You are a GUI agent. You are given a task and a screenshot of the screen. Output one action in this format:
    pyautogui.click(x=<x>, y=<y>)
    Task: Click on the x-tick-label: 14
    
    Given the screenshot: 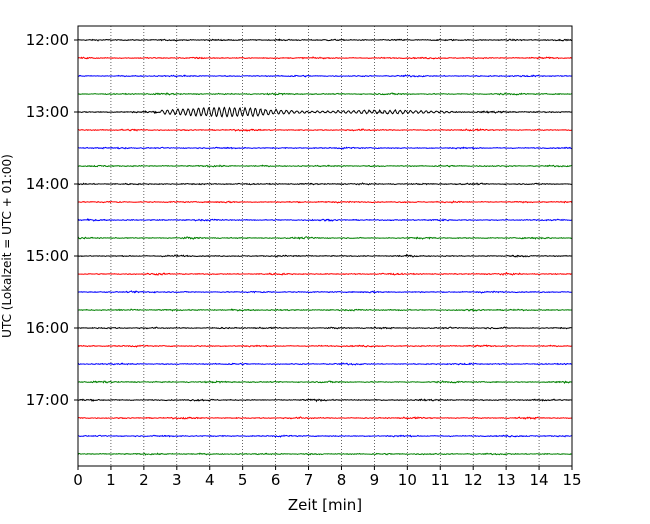 What is the action you would take?
    pyautogui.click(x=539, y=480)
    